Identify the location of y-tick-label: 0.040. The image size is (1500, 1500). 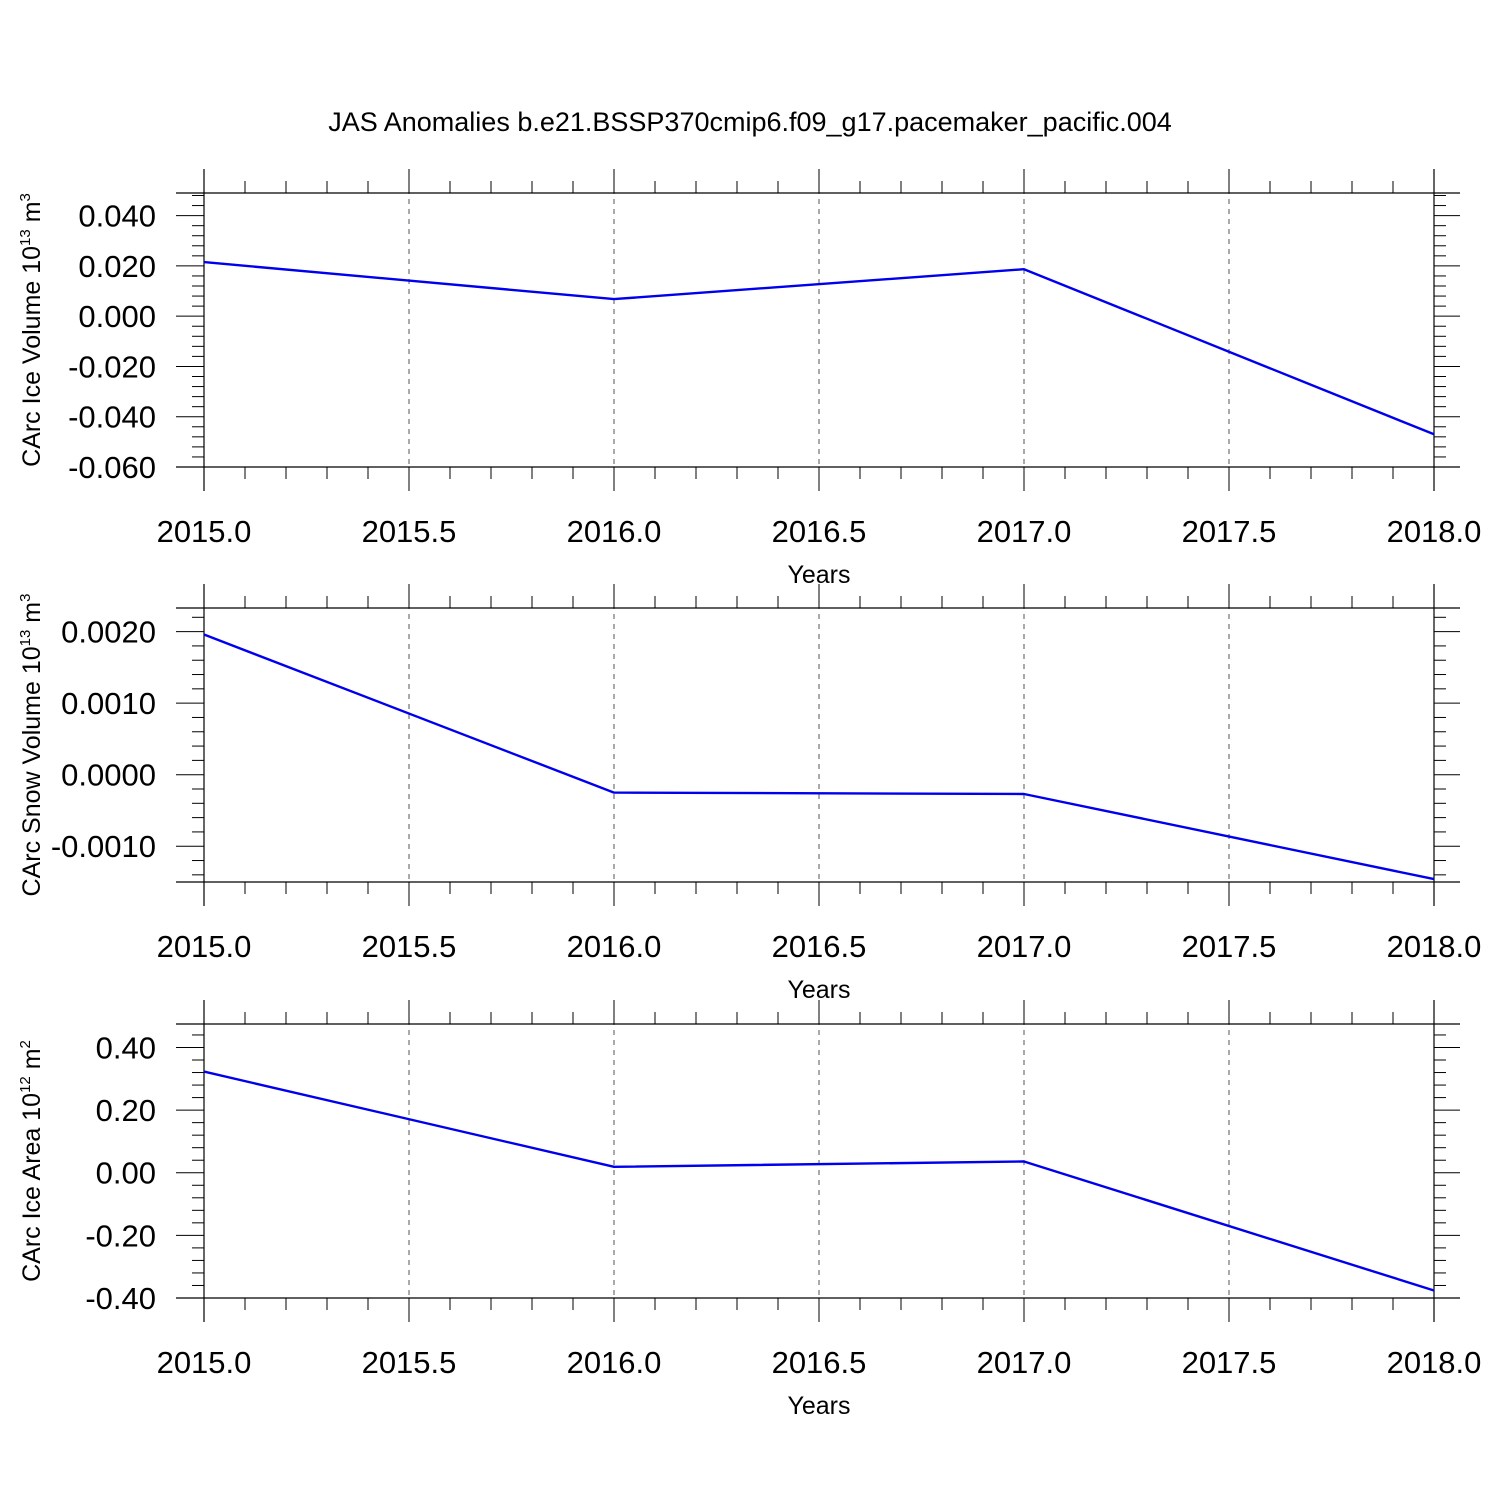
(117, 216).